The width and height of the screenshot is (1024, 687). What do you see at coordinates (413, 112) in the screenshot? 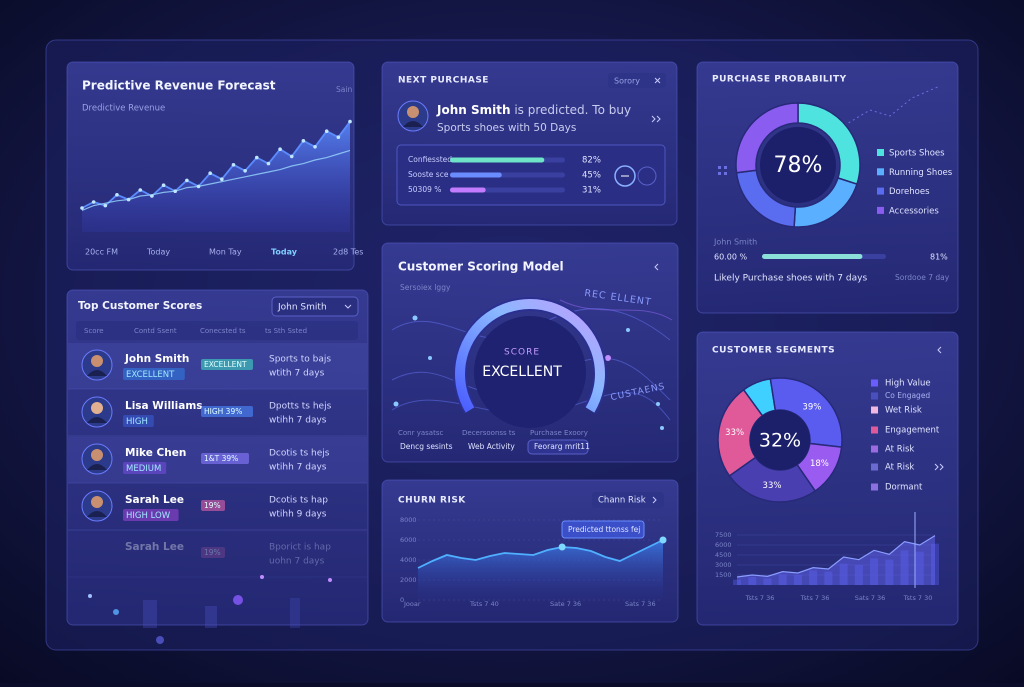
I see `avatar-head` at bounding box center [413, 112].